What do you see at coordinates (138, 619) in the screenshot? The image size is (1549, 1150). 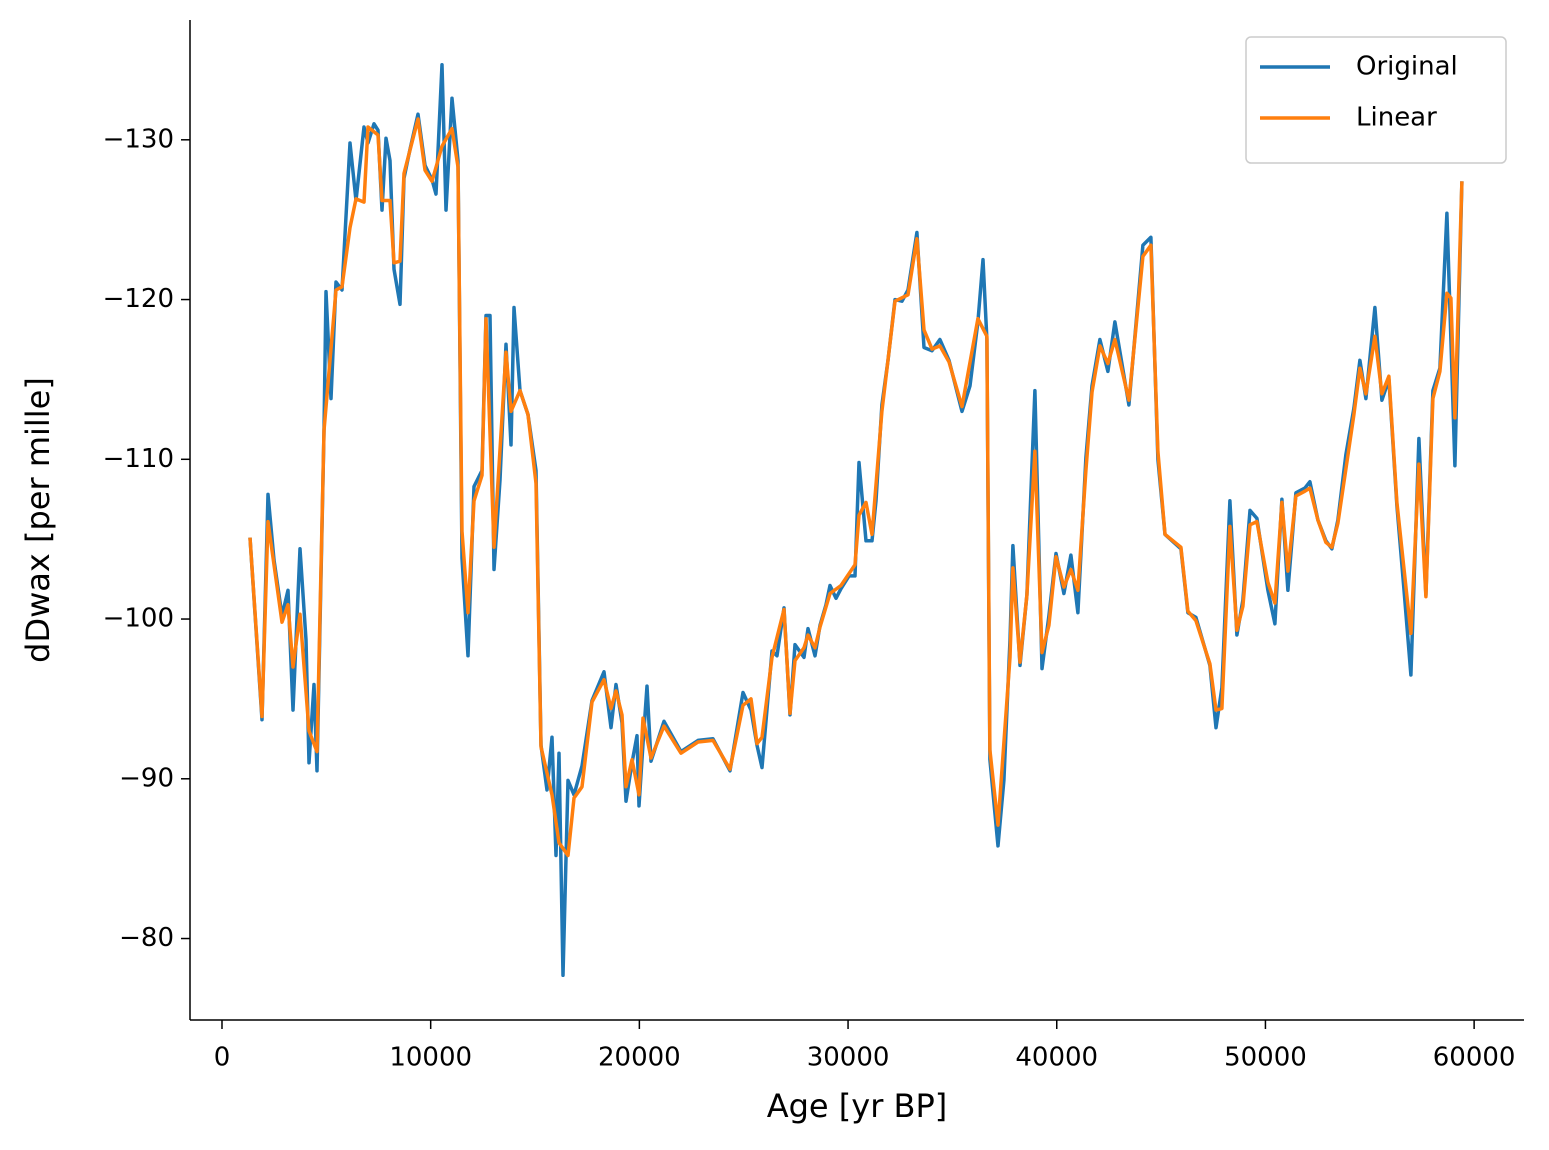 I see `y-tick-label: −100` at bounding box center [138, 619].